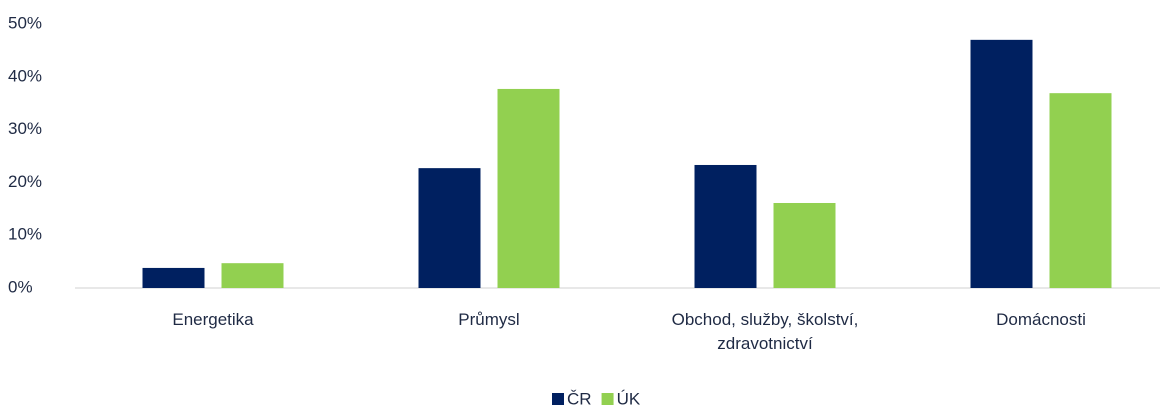 This screenshot has height=408, width=1168. What do you see at coordinates (25, 234) in the screenshot?
I see `y-tick-label: 10%` at bounding box center [25, 234].